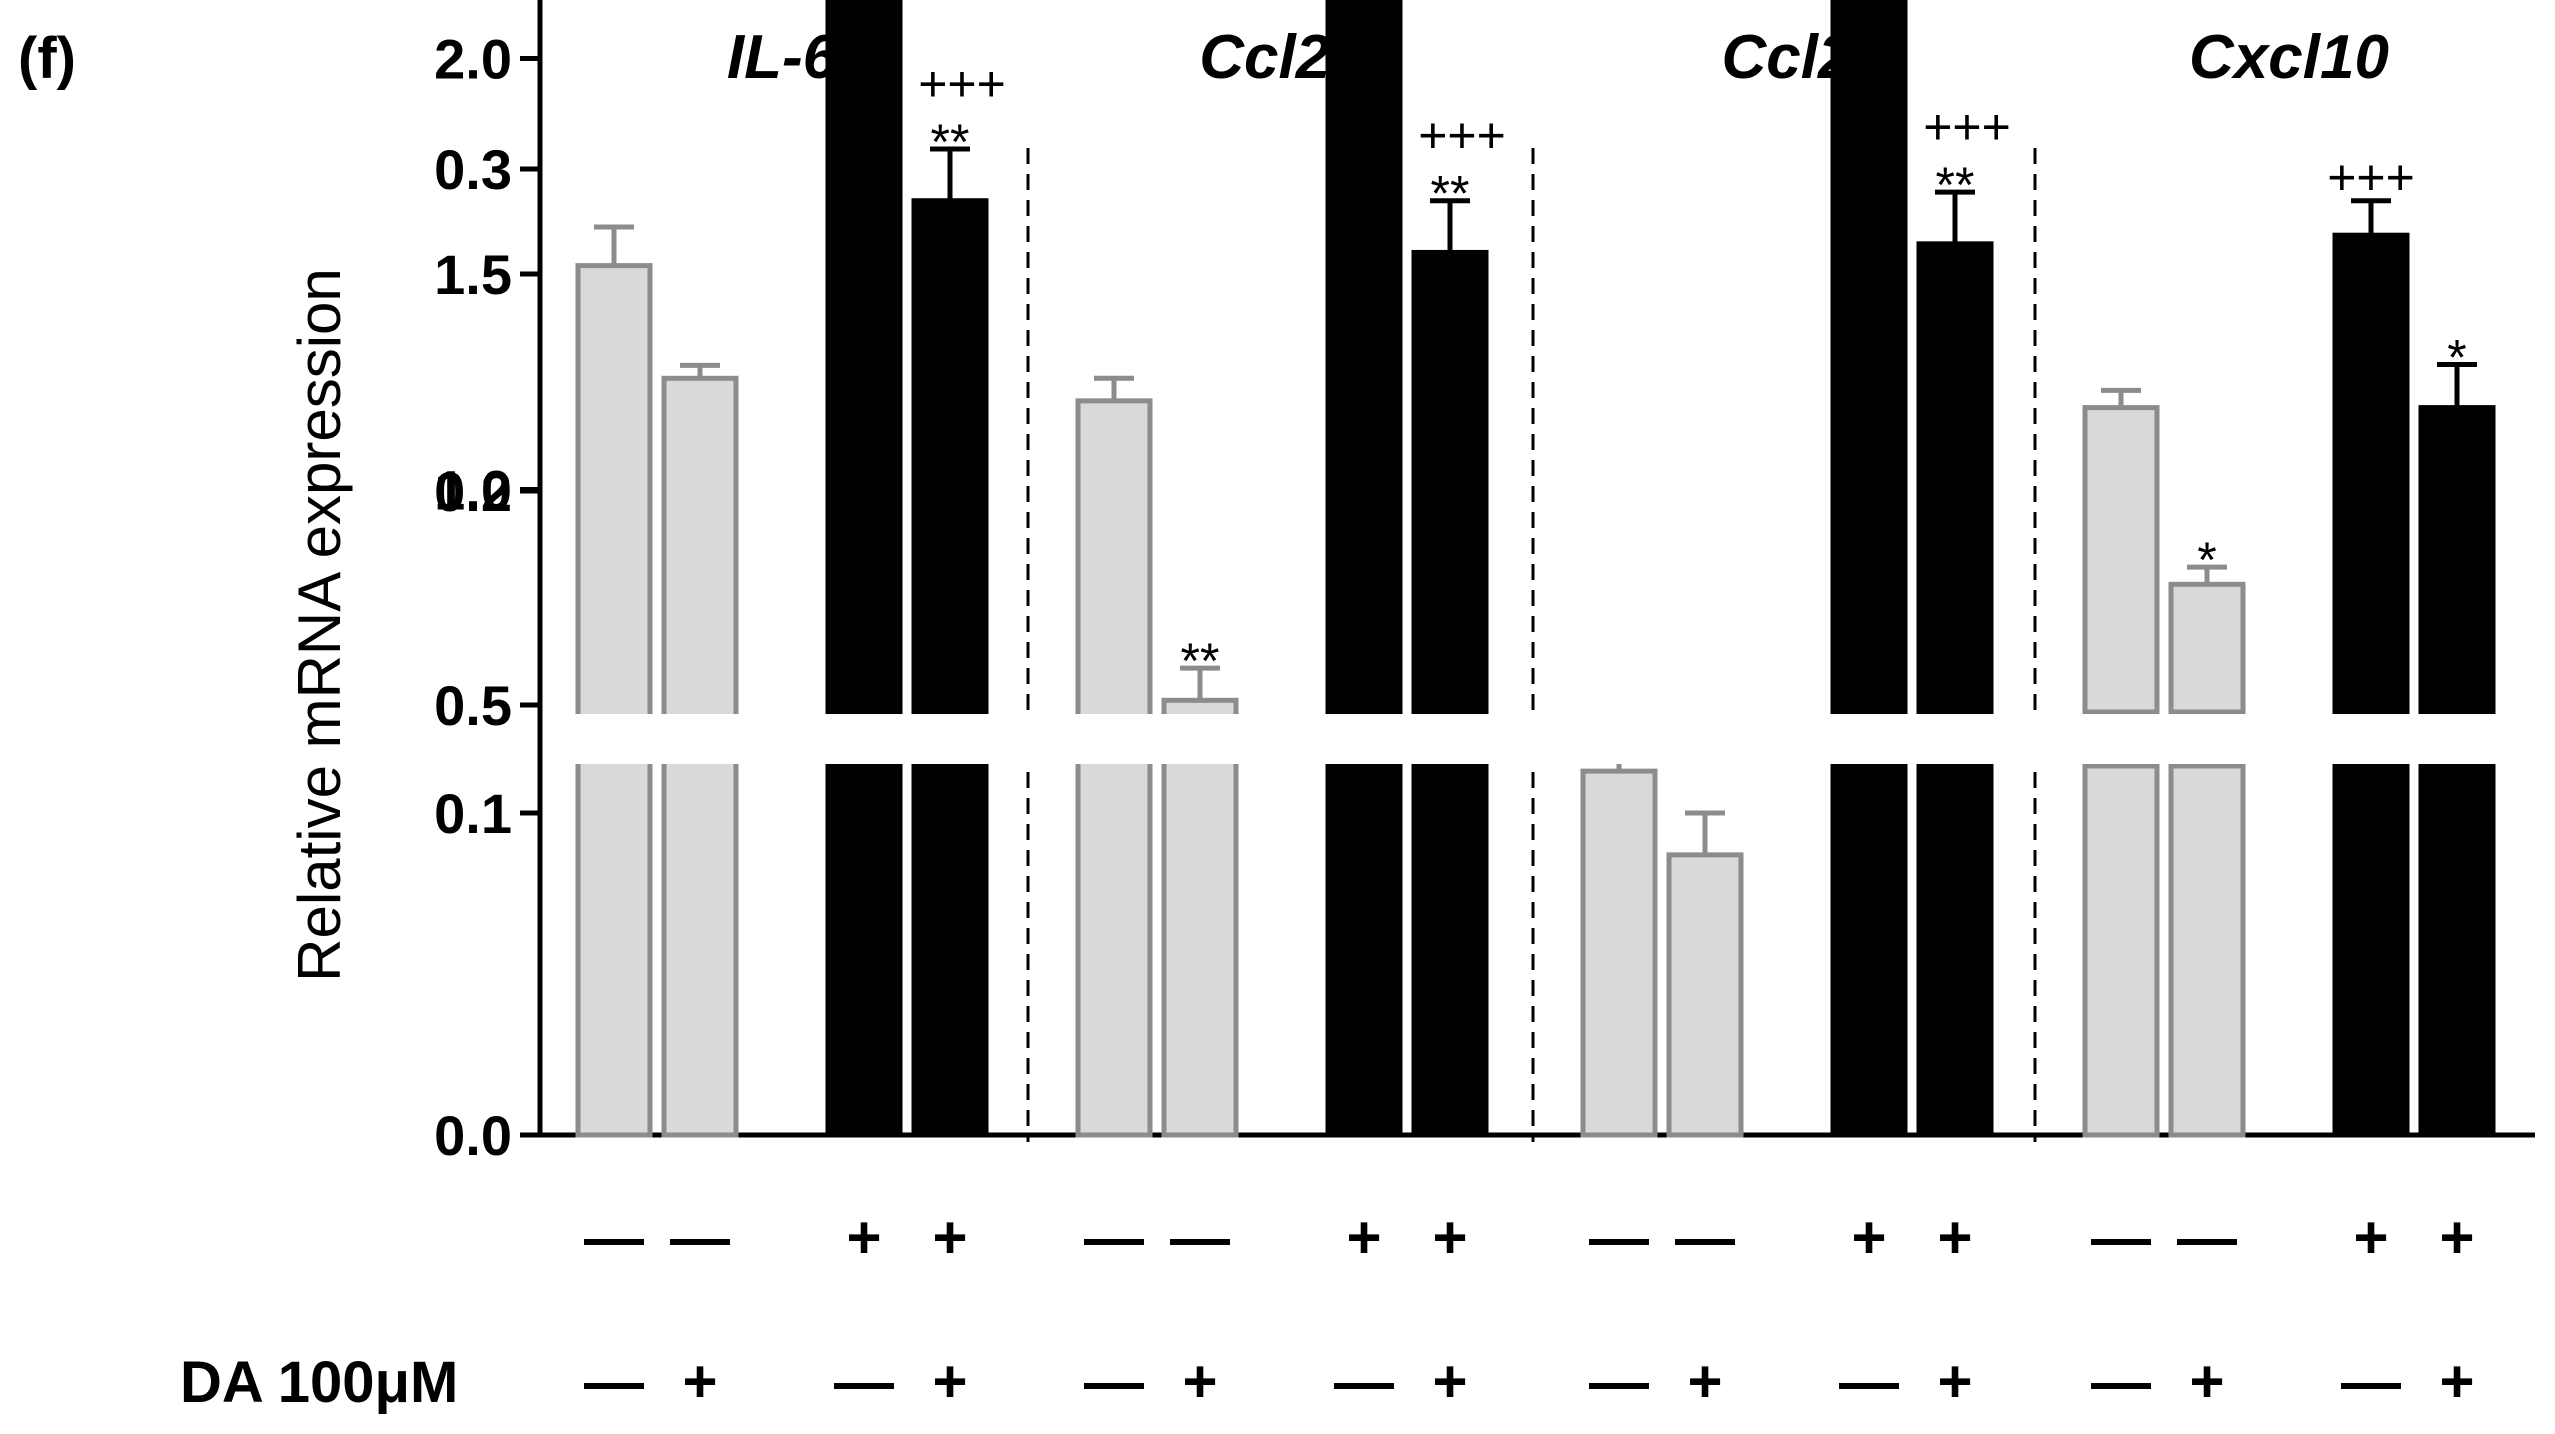  Describe the element at coordinates (1787, 57) in the screenshot. I see `gene-title: Ccl2` at that location.